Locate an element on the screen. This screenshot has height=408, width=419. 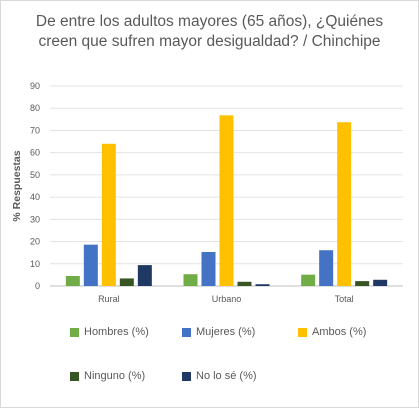
legend-item-hombres: Hombres (%) is located at coordinates (109, 332).